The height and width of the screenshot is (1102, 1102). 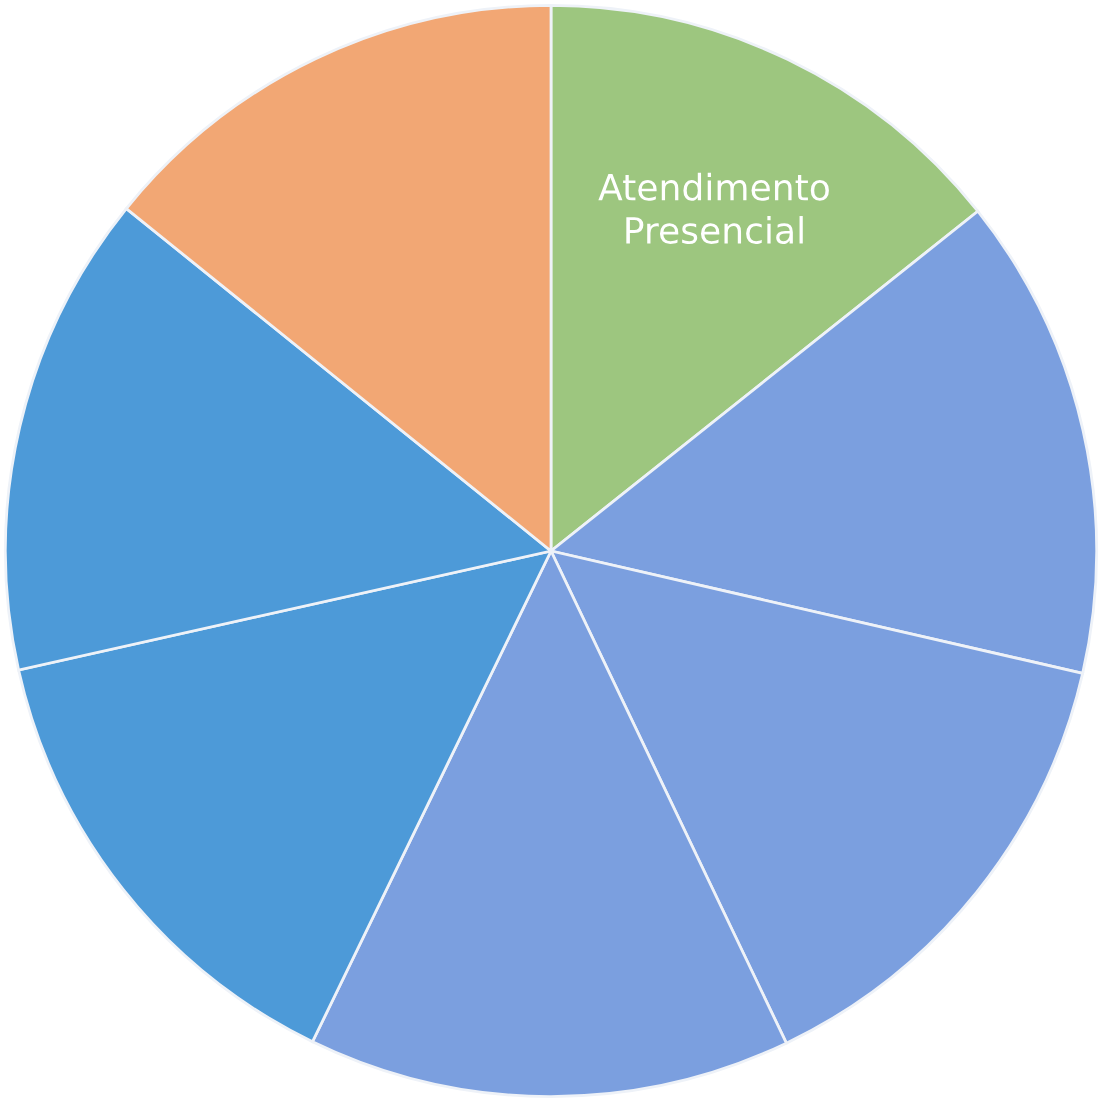 I want to click on slice-label: Atendimento Presencial, so click(x=713, y=208).